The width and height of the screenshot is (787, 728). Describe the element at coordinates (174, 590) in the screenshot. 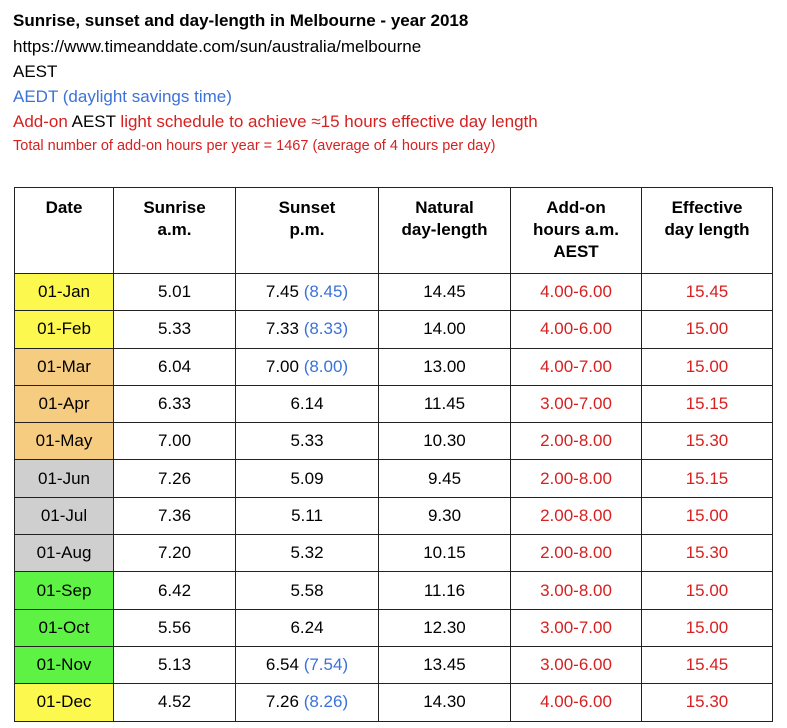

I see `sunrise-cell: 6.42` at that location.